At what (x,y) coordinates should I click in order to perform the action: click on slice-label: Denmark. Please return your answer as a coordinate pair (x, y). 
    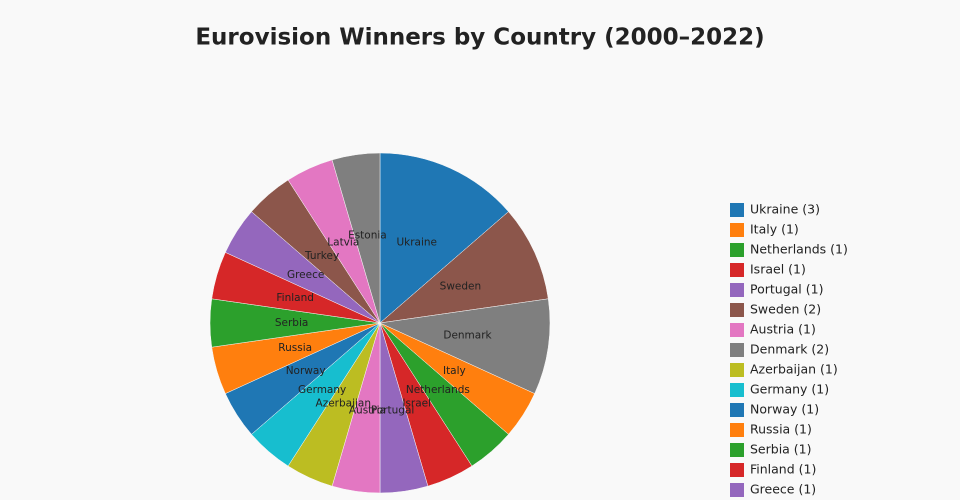
    Looking at the image, I should click on (467, 336).